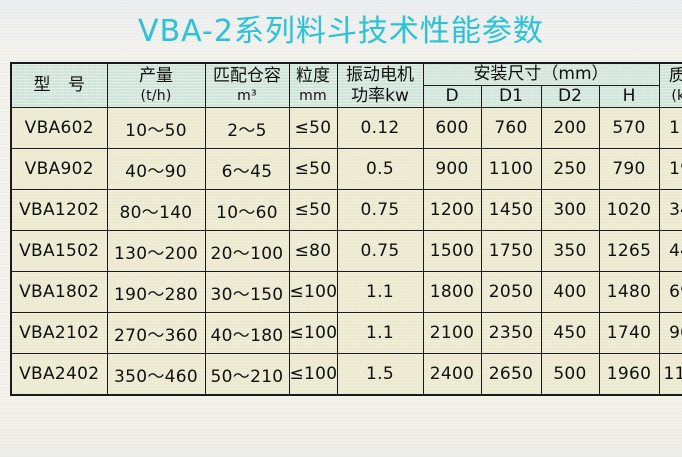 This screenshot has width=682, height=457. I want to click on cell-weight: 195, so click(670, 169).